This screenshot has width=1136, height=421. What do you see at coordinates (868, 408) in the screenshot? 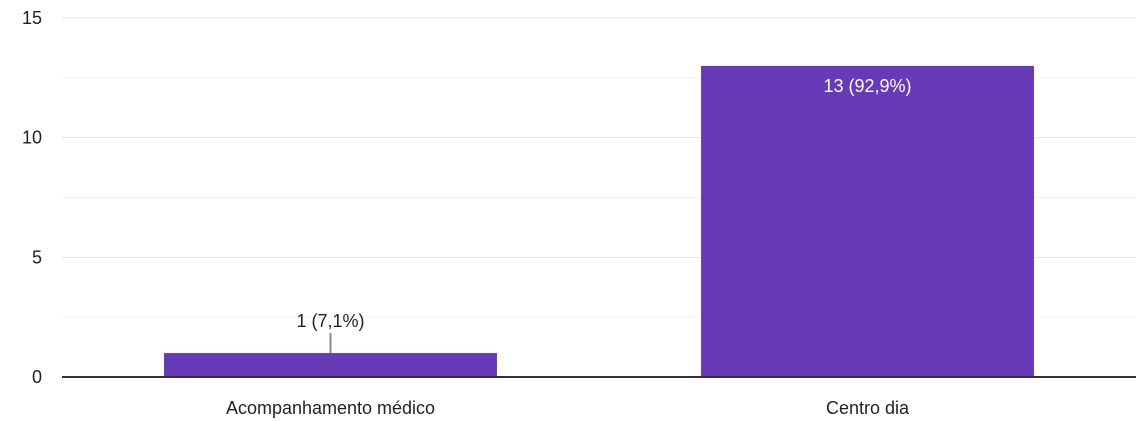
I see `x-category-label: Centro dia` at bounding box center [868, 408].